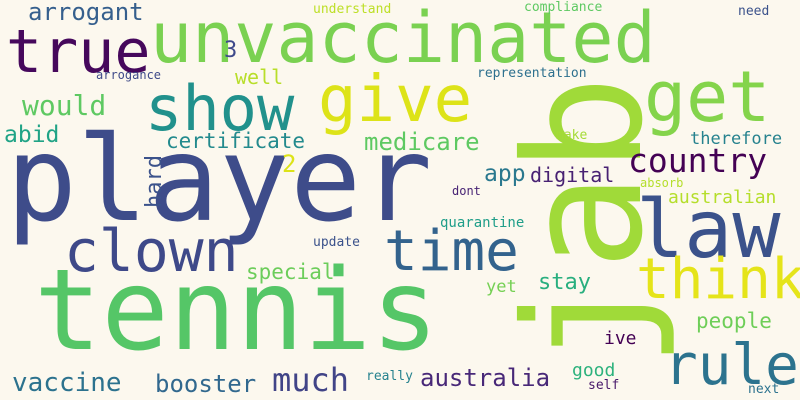  Describe the element at coordinates (231, 50) in the screenshot. I see `word-3: 3` at that location.